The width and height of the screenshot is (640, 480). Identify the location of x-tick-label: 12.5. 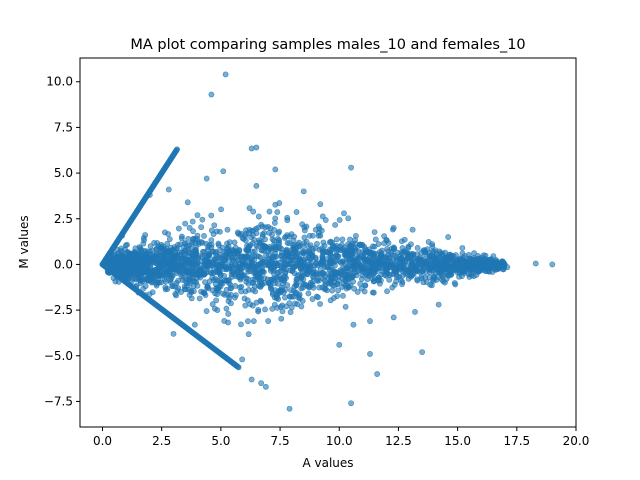
(398, 441).